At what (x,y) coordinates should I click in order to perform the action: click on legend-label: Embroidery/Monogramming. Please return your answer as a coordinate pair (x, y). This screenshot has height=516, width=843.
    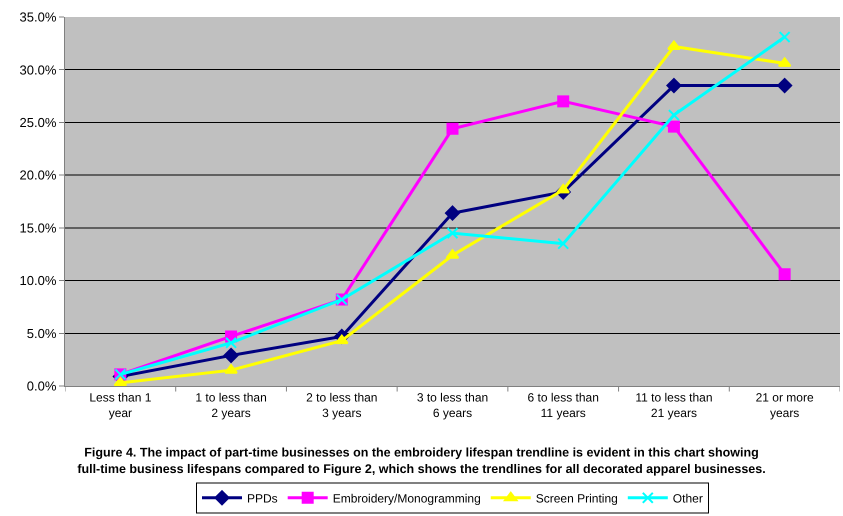
    Looking at the image, I should click on (406, 498).